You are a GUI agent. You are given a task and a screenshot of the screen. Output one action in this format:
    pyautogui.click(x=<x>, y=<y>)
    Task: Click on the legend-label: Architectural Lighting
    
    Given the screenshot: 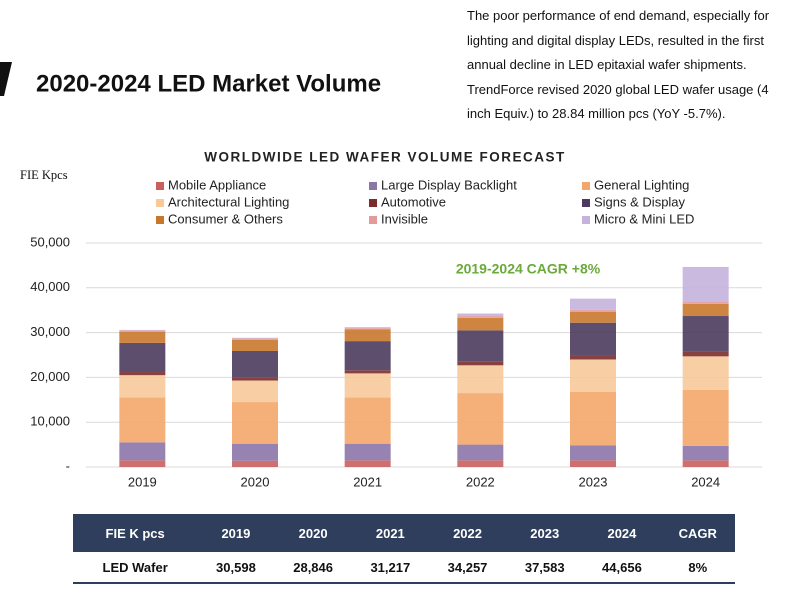 What is the action you would take?
    pyautogui.click(x=228, y=201)
    